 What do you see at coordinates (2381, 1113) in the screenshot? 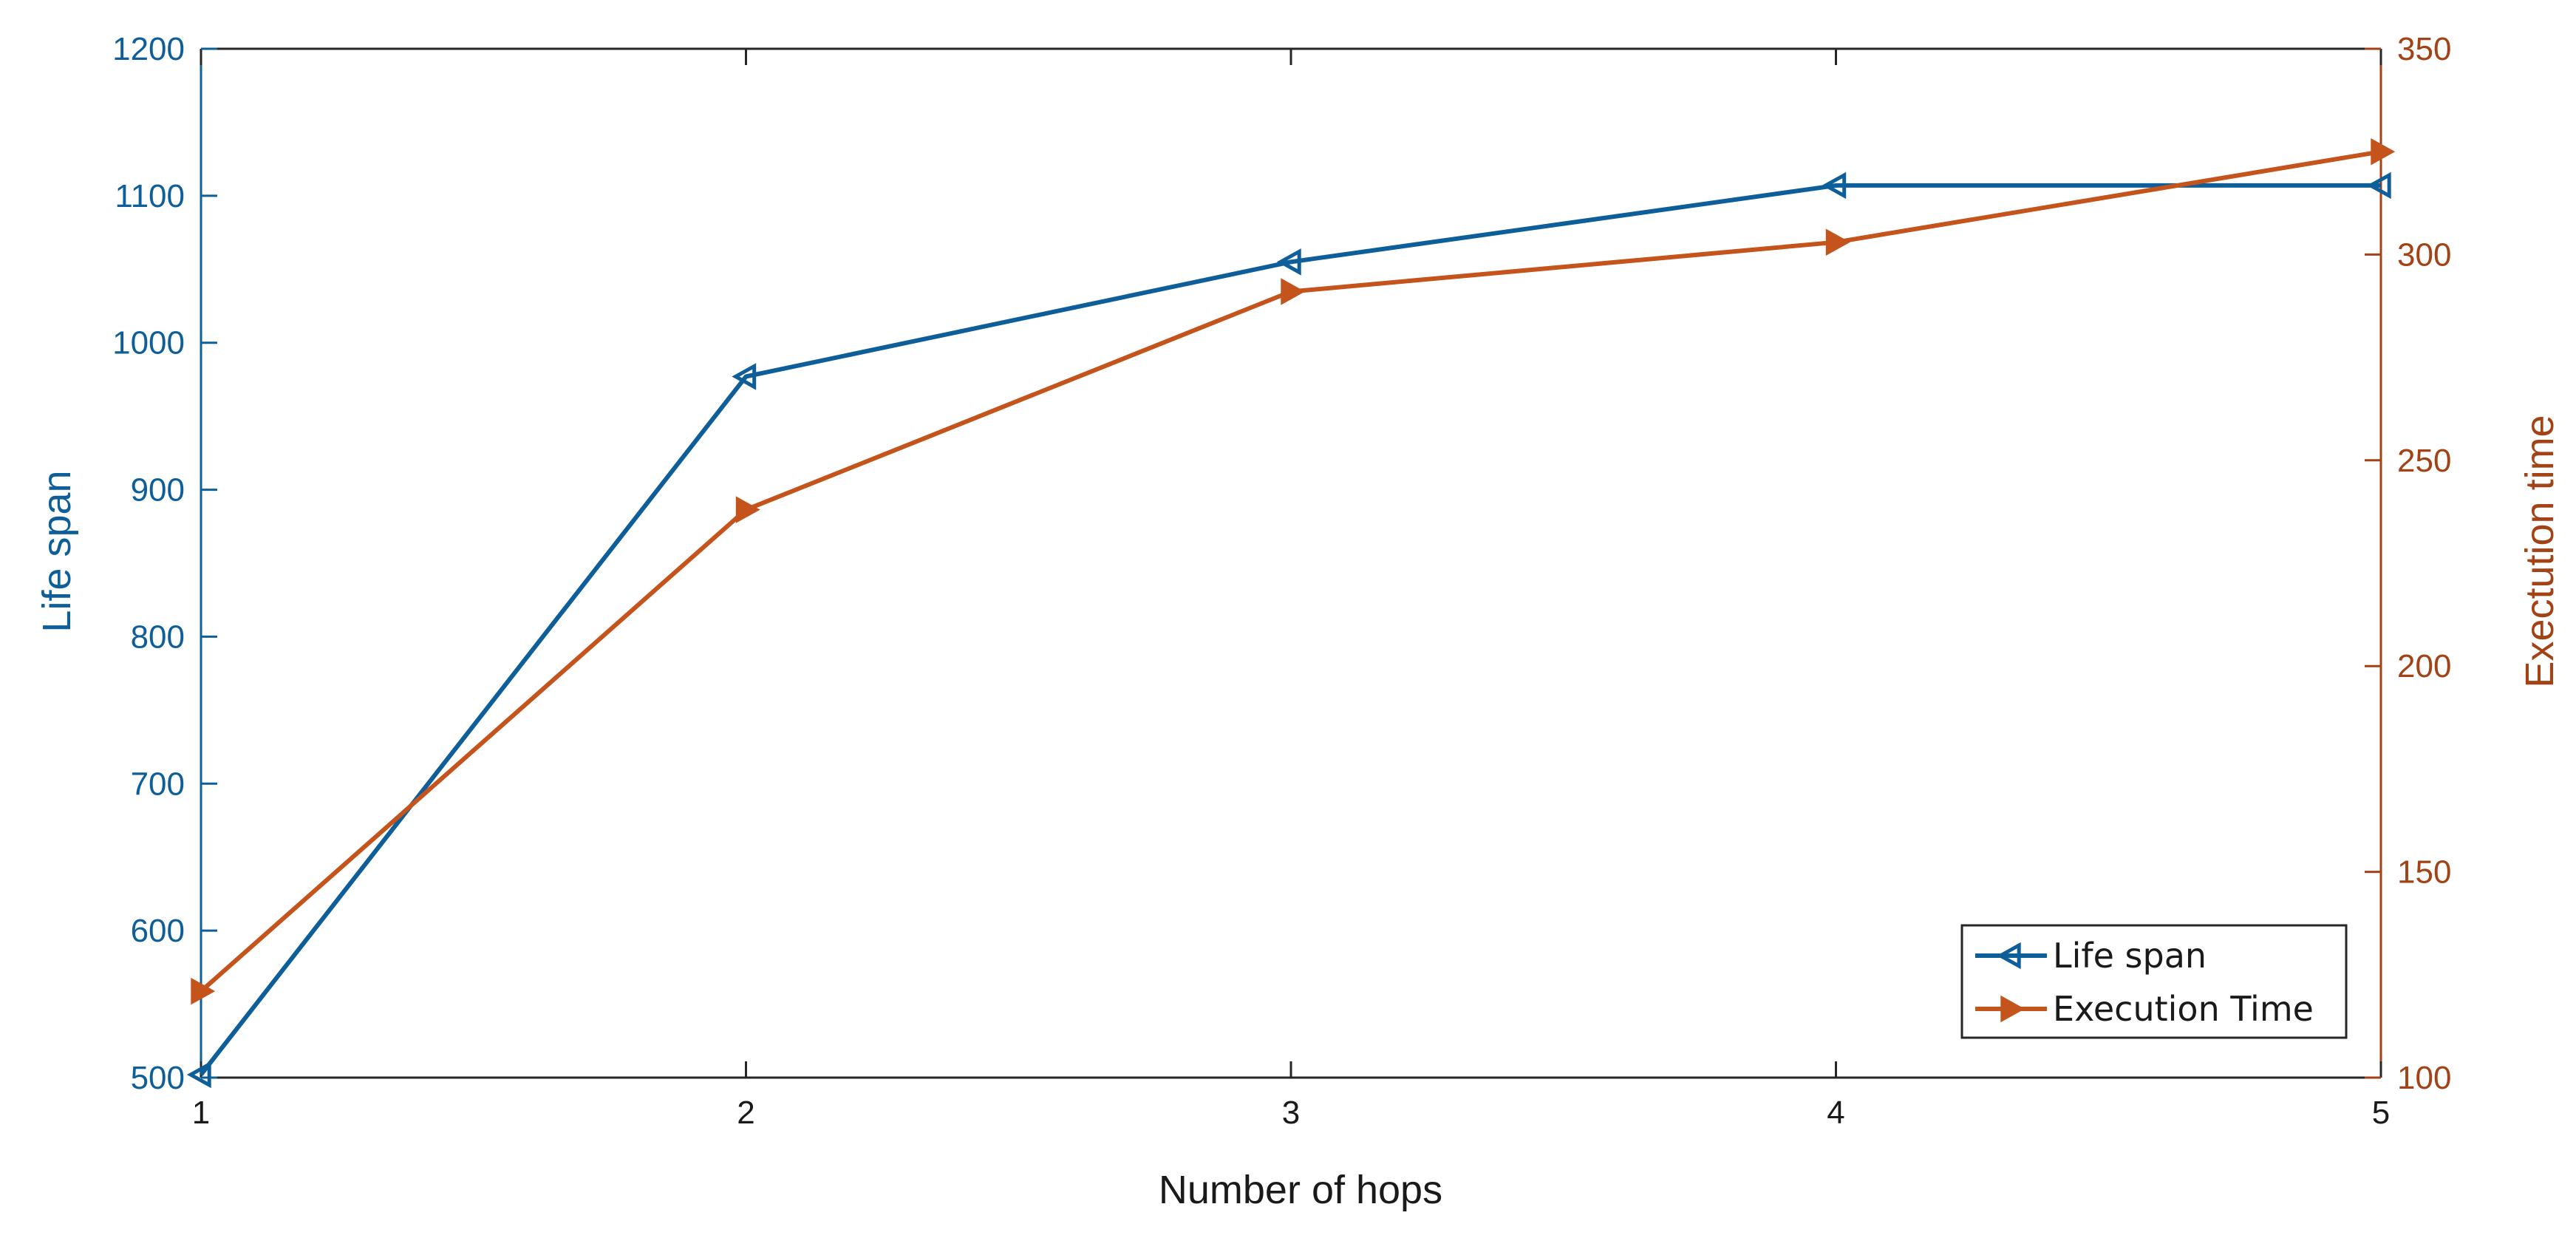
I see `x-tick-label: 5` at bounding box center [2381, 1113].